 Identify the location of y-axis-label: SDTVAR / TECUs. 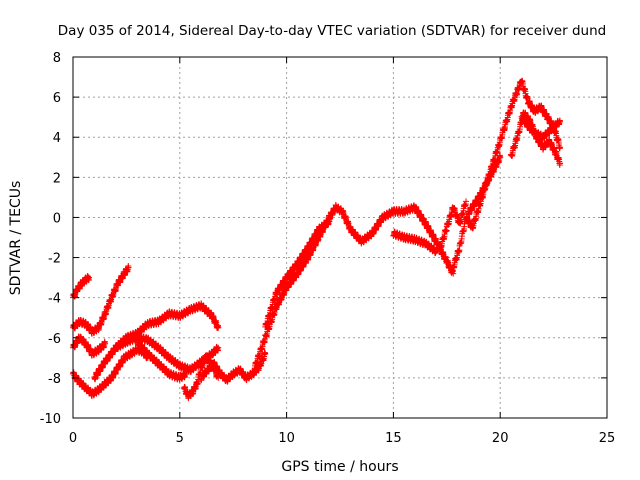
(16, 238).